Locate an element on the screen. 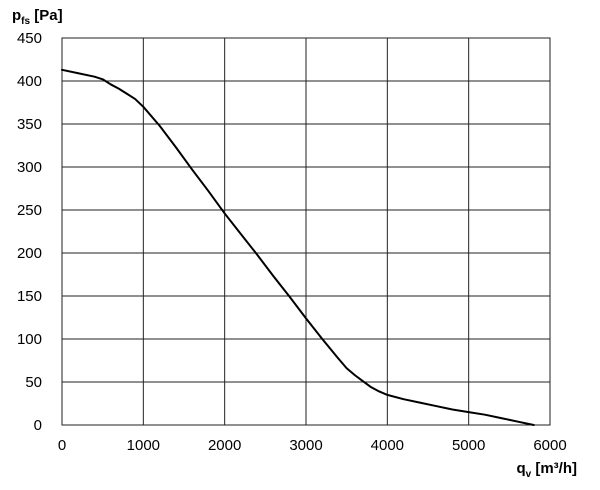  y-tick-label: 150 is located at coordinates (29, 296).